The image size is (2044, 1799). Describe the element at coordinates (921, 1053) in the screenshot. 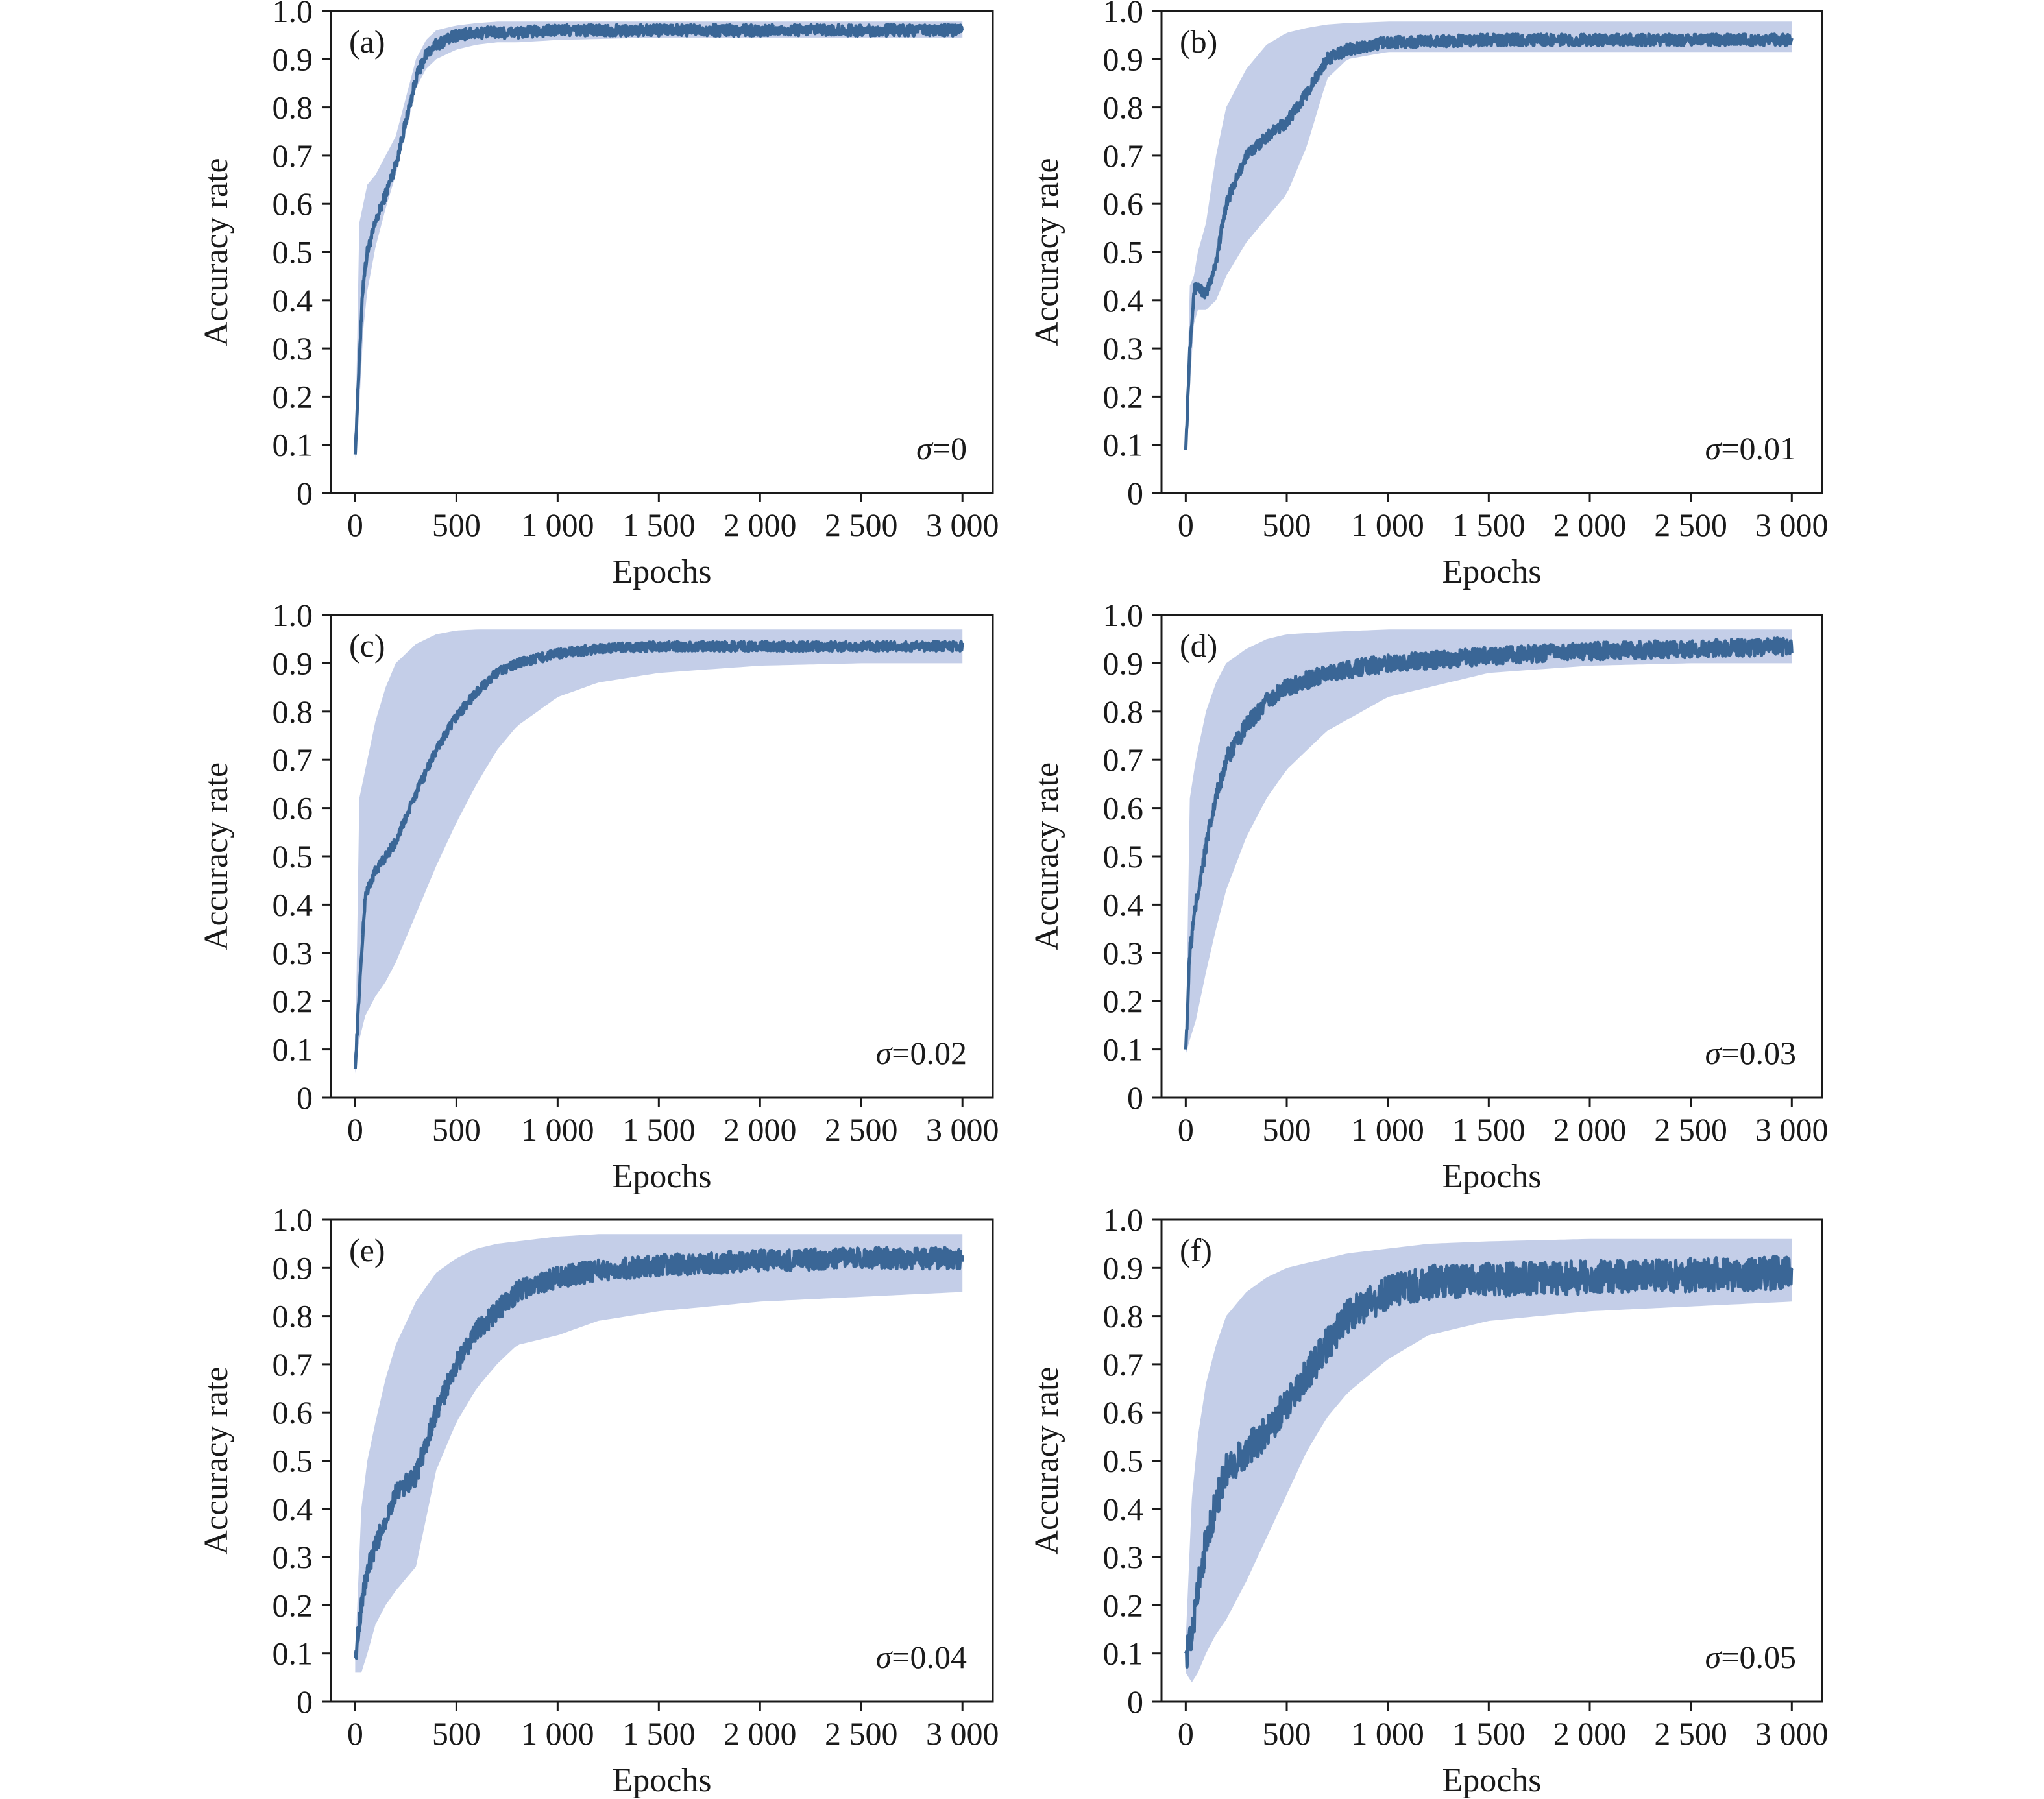

I see `sigma-annotation: σ=0.02` at that location.